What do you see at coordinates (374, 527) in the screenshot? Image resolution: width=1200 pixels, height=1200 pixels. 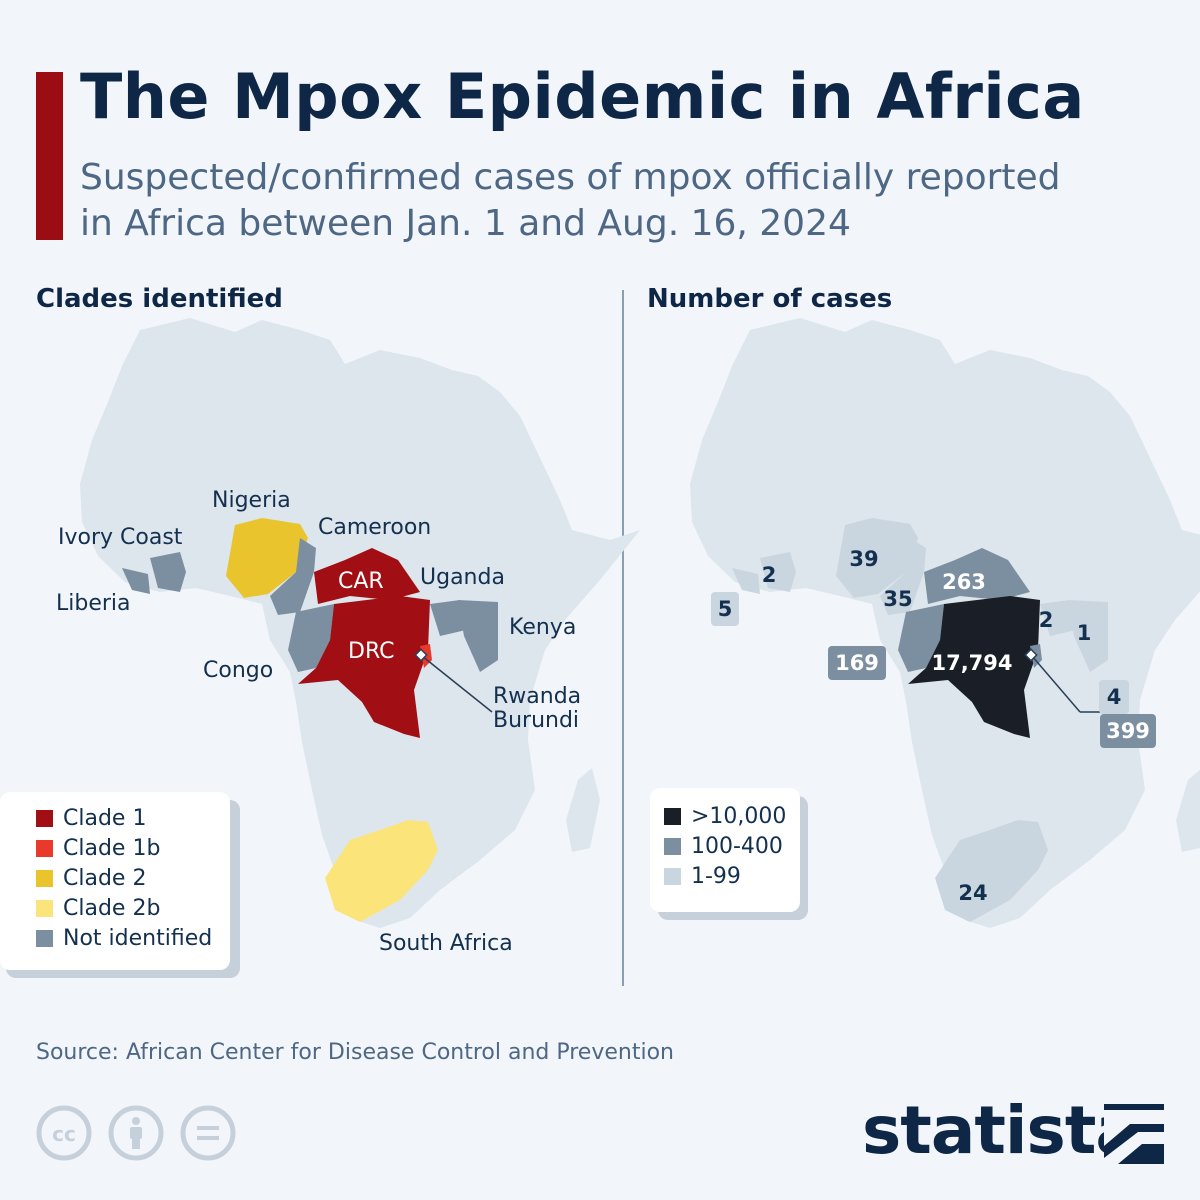 I see `label-cameroon: Cameroon` at bounding box center [374, 527].